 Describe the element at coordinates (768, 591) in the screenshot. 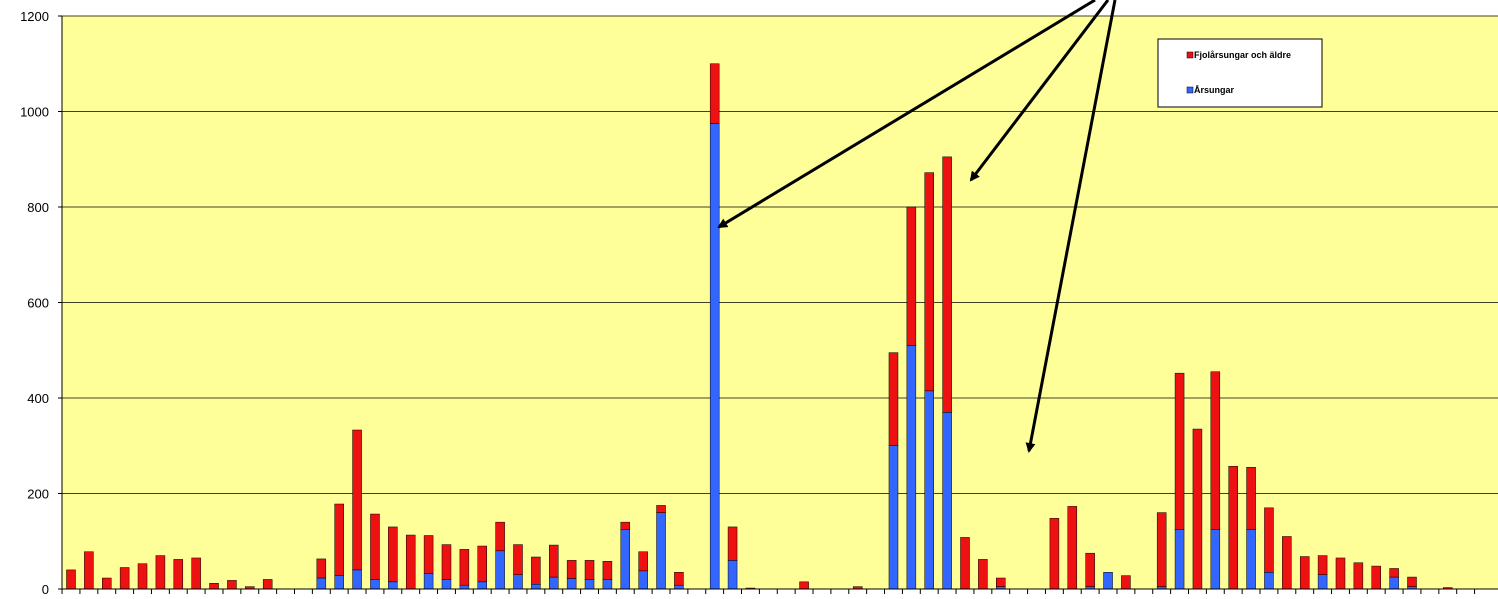

I see `x-axis-ticks` at that location.